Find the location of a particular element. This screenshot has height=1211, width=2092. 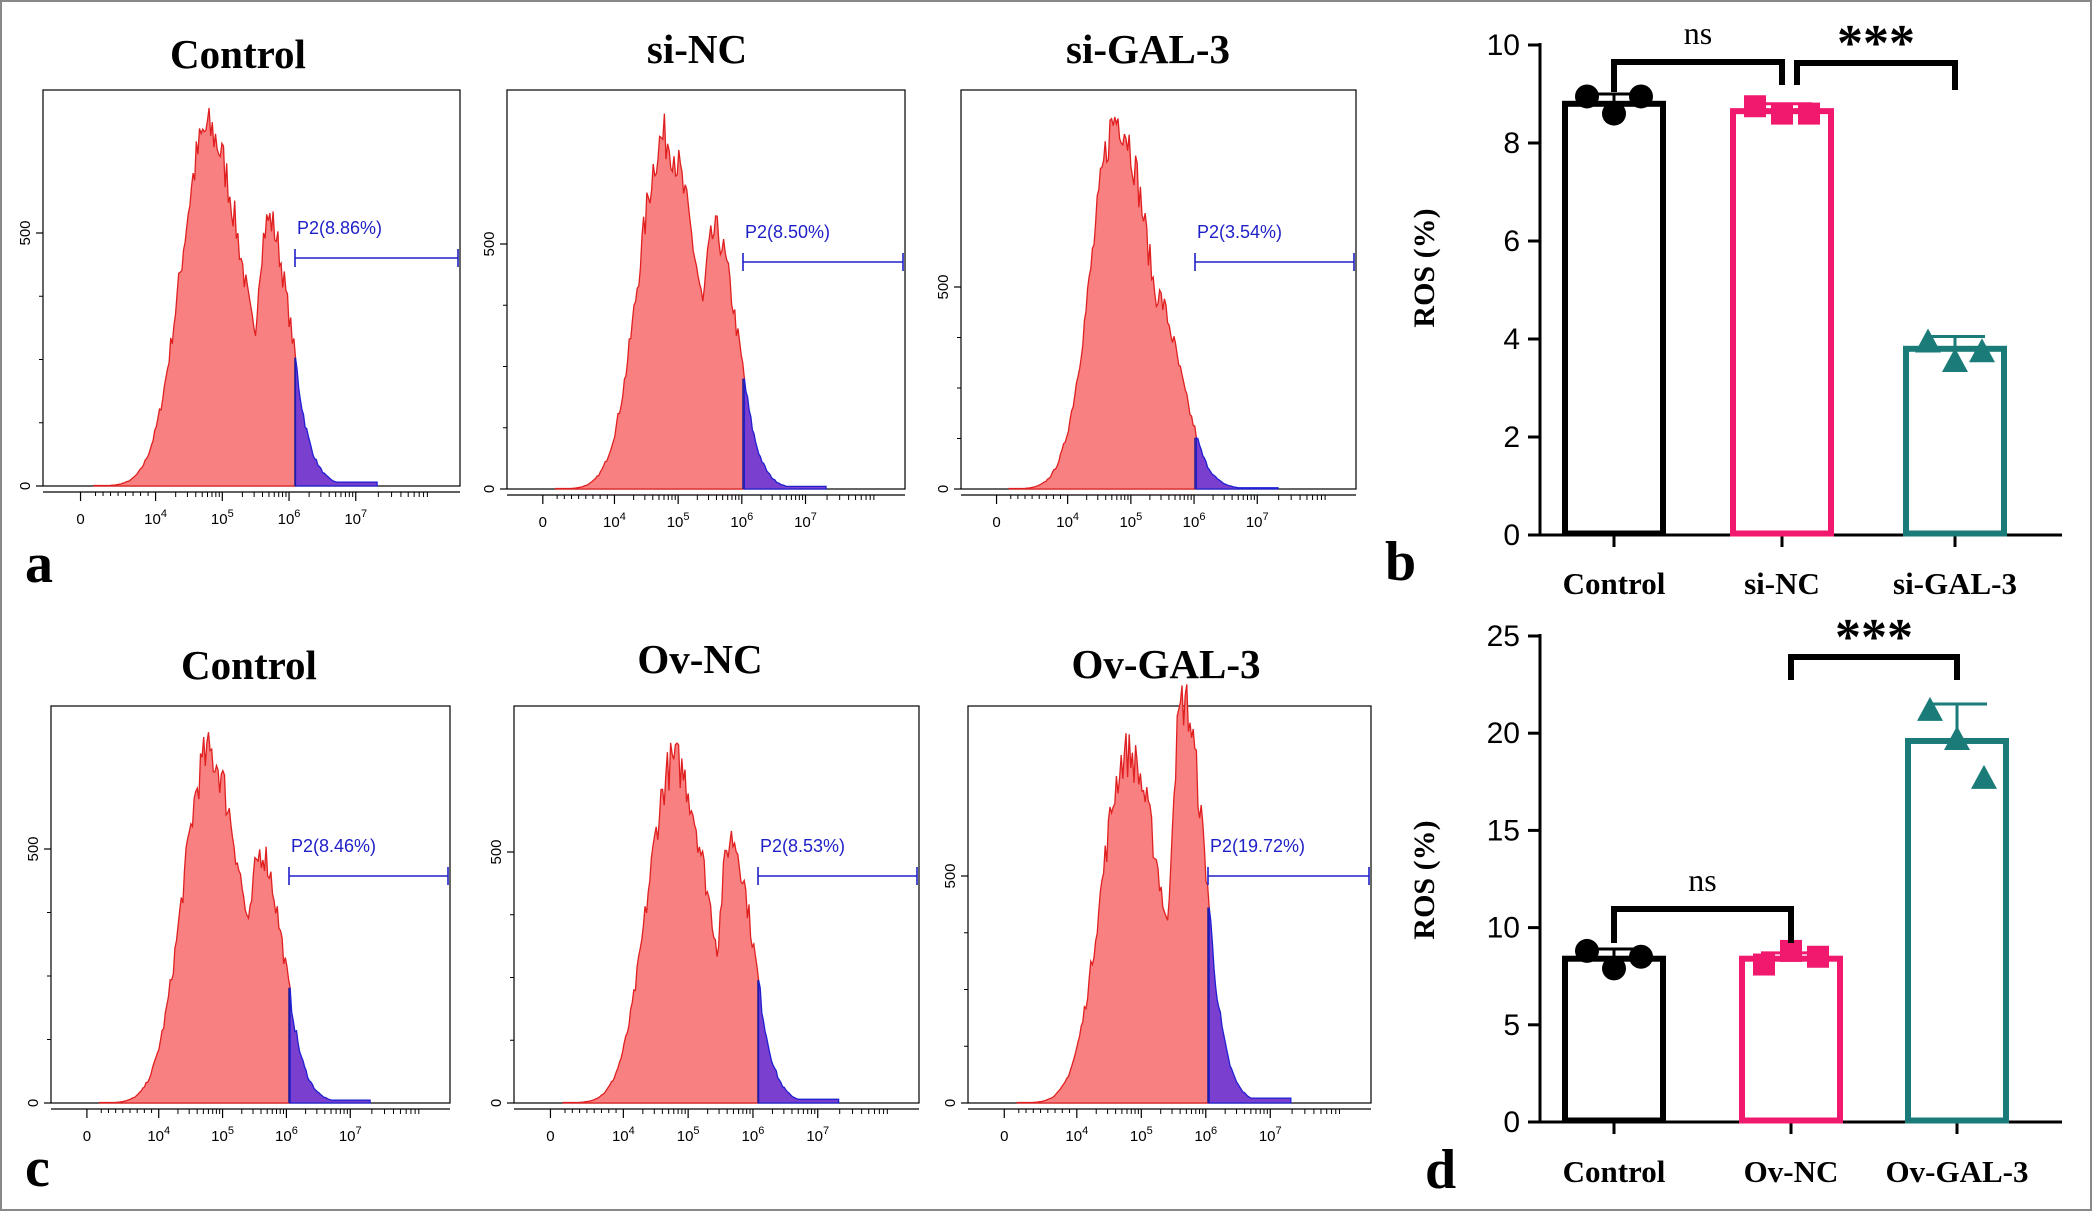

category-label: si-GAL-3 is located at coordinates (1955, 583).